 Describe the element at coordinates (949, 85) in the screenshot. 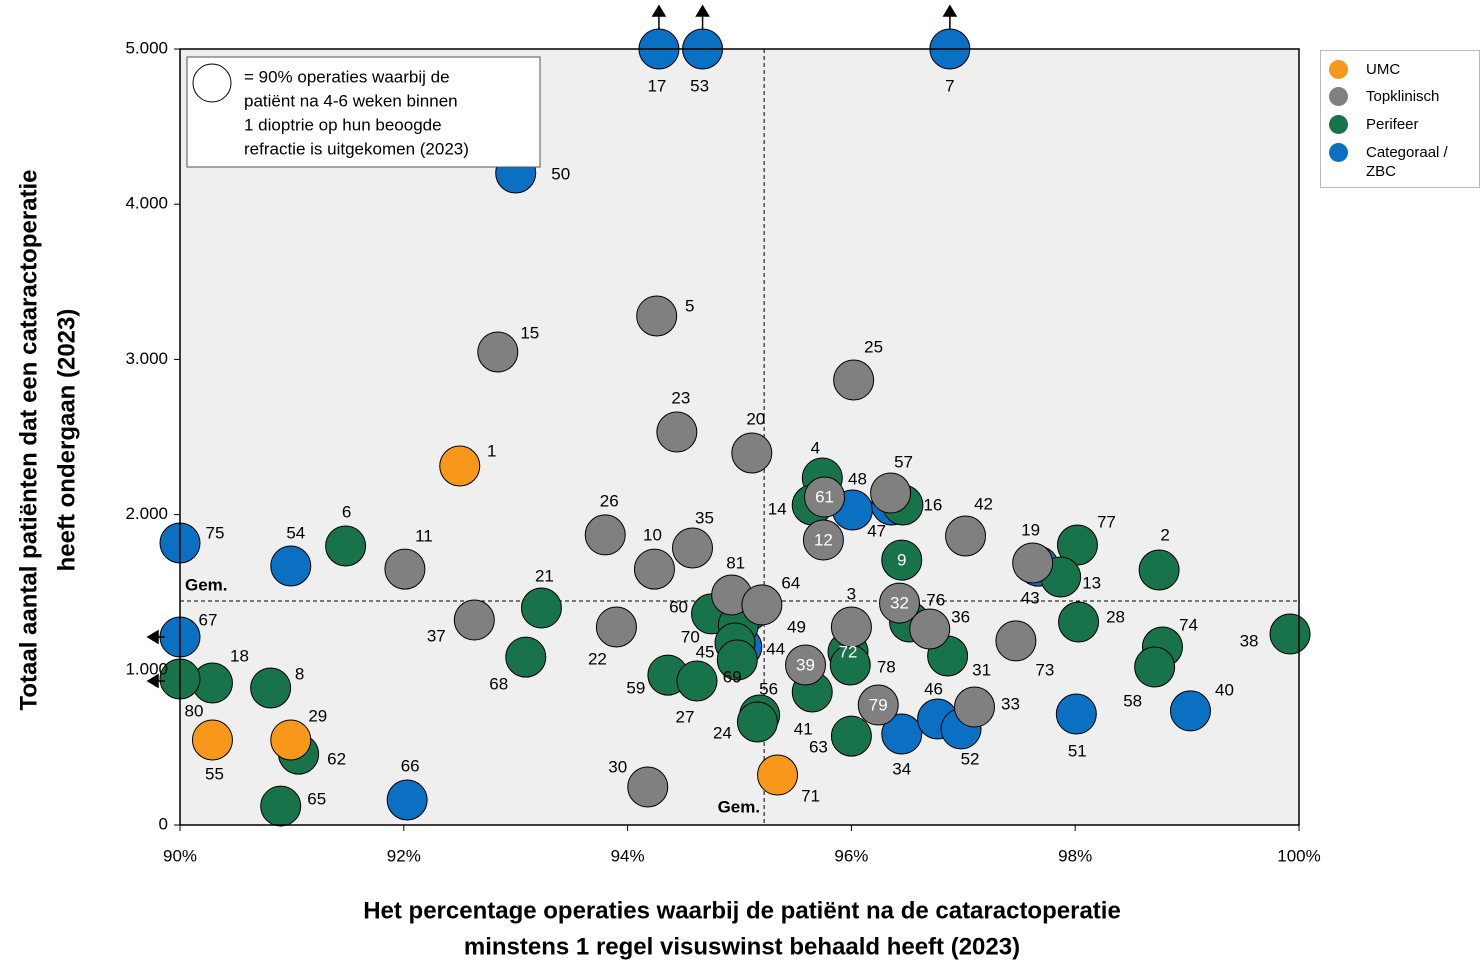

I see `point-label: 7` at that location.